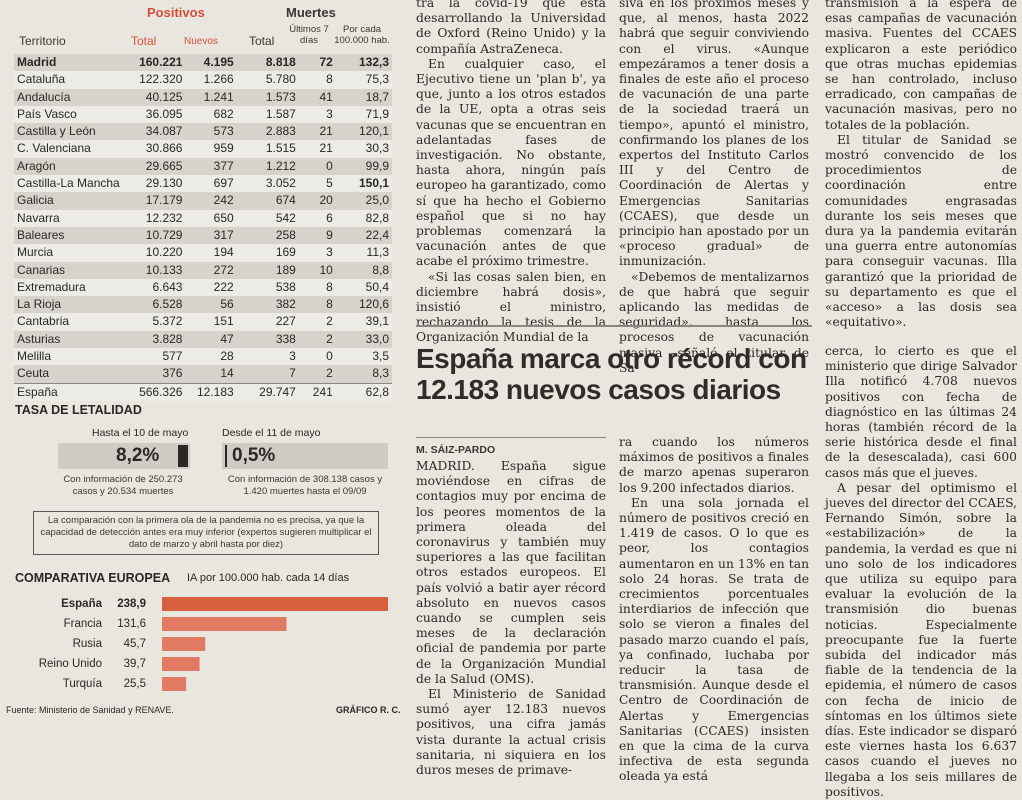 The height and width of the screenshot is (800, 1022). What do you see at coordinates (154, 287) in the screenshot?
I see `row-total: 6.643` at bounding box center [154, 287].